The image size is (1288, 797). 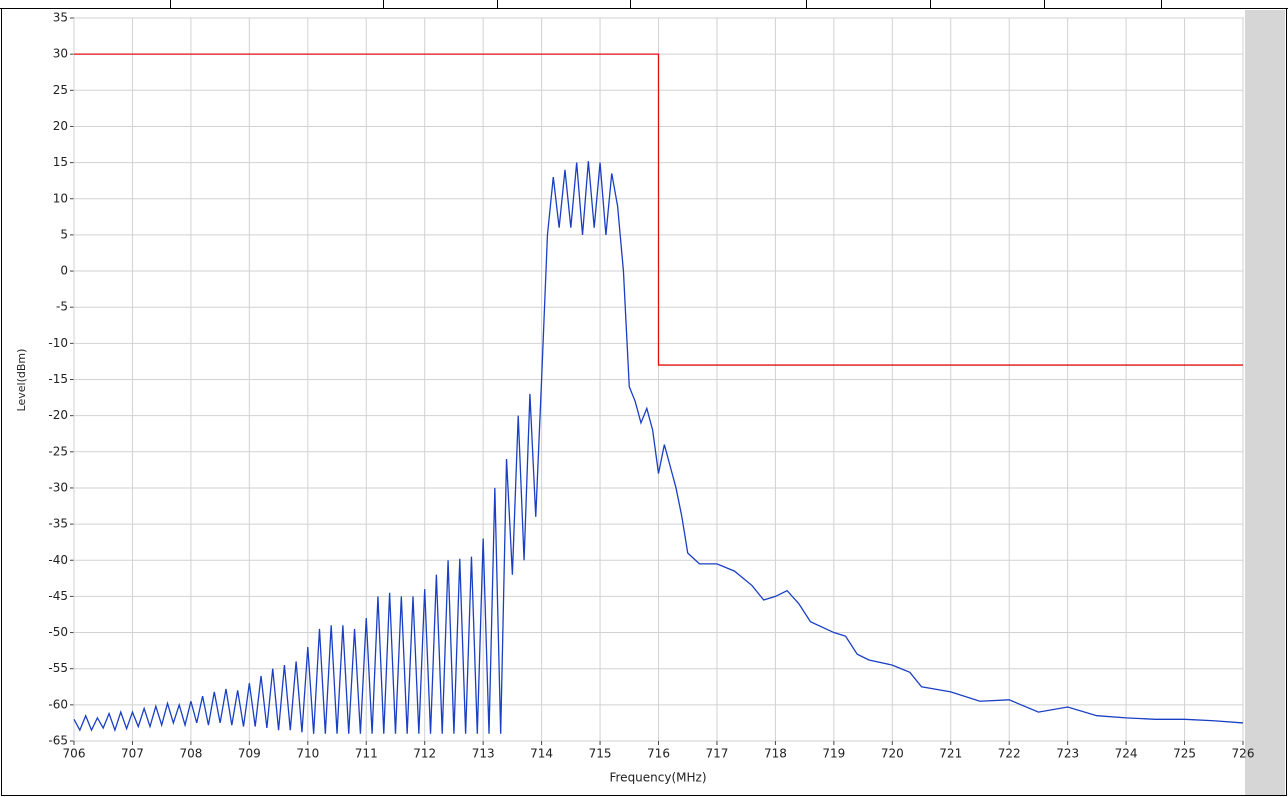 I want to click on x-tick-label: 712, so click(x=424, y=754).